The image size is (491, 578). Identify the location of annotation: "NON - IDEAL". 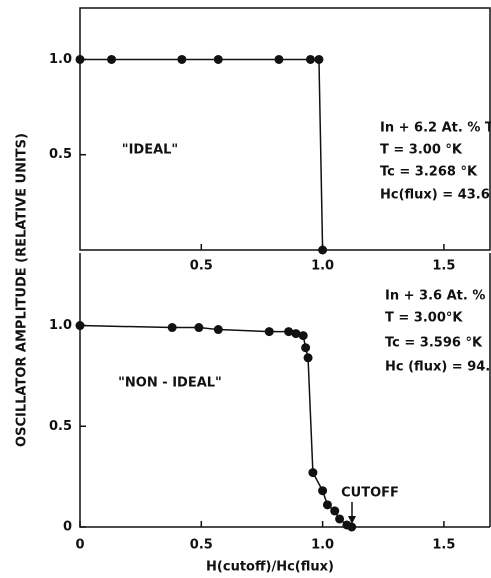
(170, 383).